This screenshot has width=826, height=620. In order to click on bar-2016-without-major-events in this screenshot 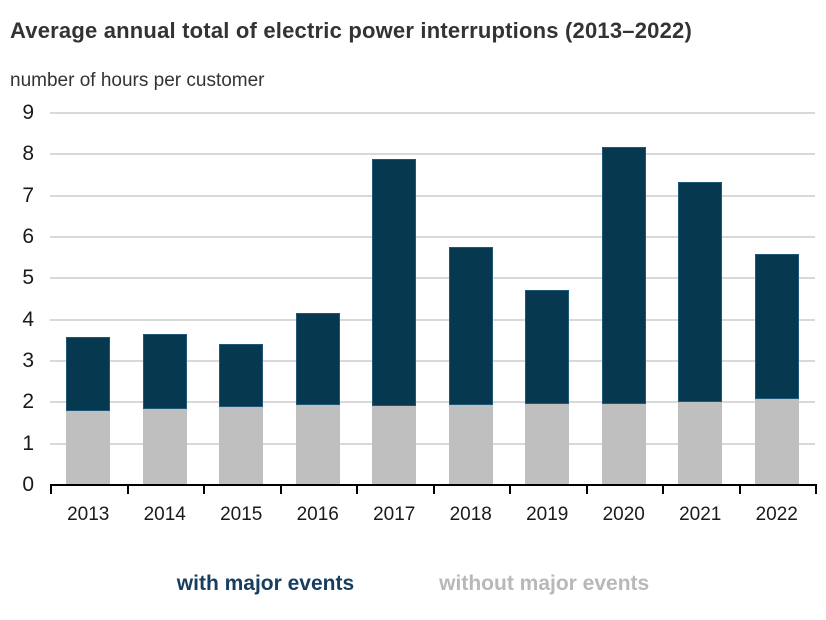, I will do `click(317, 444)`.